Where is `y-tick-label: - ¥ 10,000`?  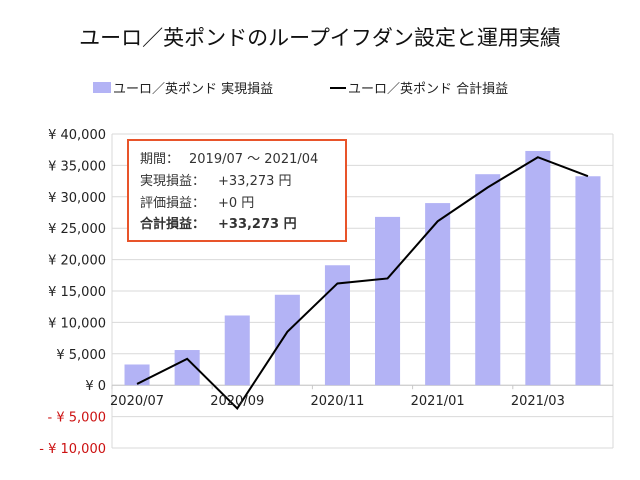
y-tick-label: - ¥ 10,000 is located at coordinates (72, 449).